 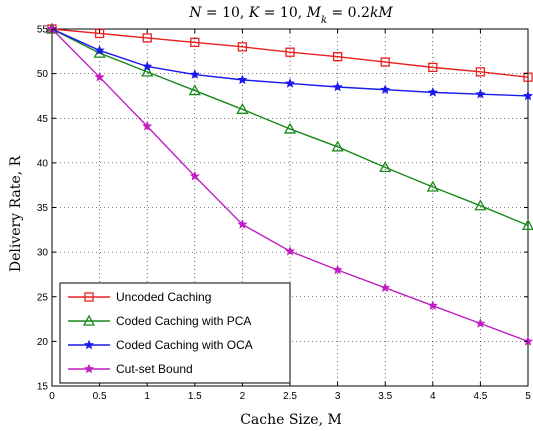 I want to click on y-tick-label: 20, so click(x=43, y=342).